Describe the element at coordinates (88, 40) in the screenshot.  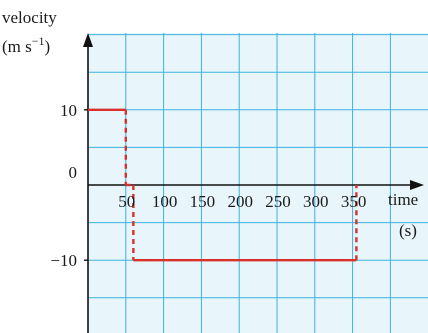
I see `y-axis-arrow-icon` at that location.